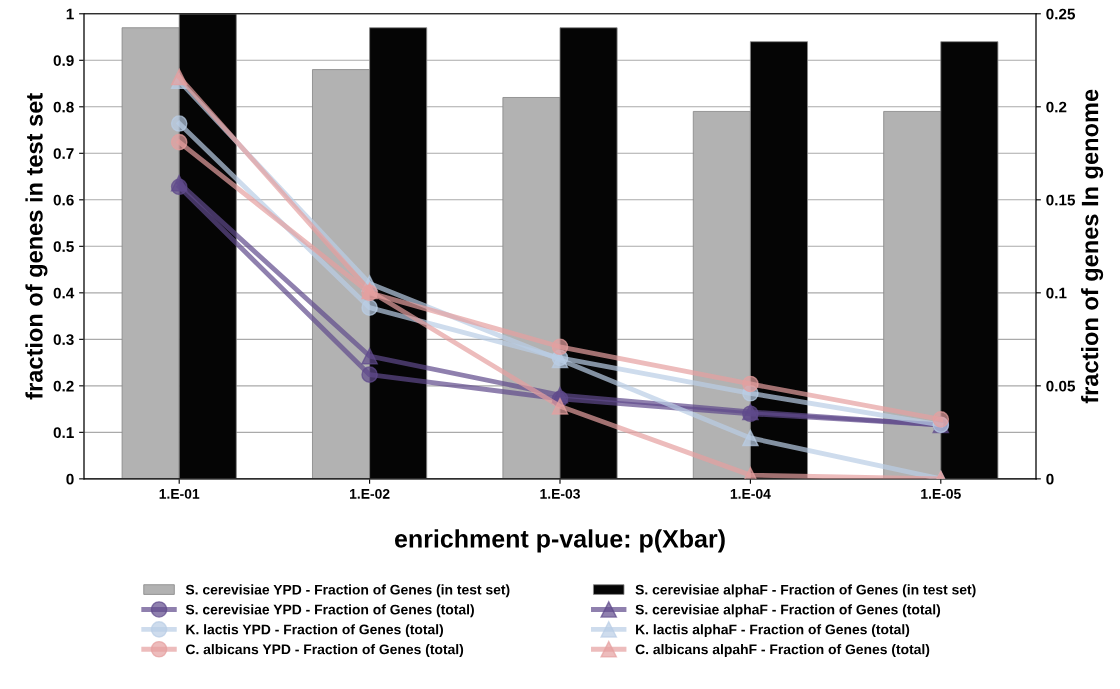 The height and width of the screenshot is (689, 1120). Describe the element at coordinates (773, 631) in the screenshot. I see `legend-label: K. lactis alphaF - Fraction of Genes (total)` at that location.